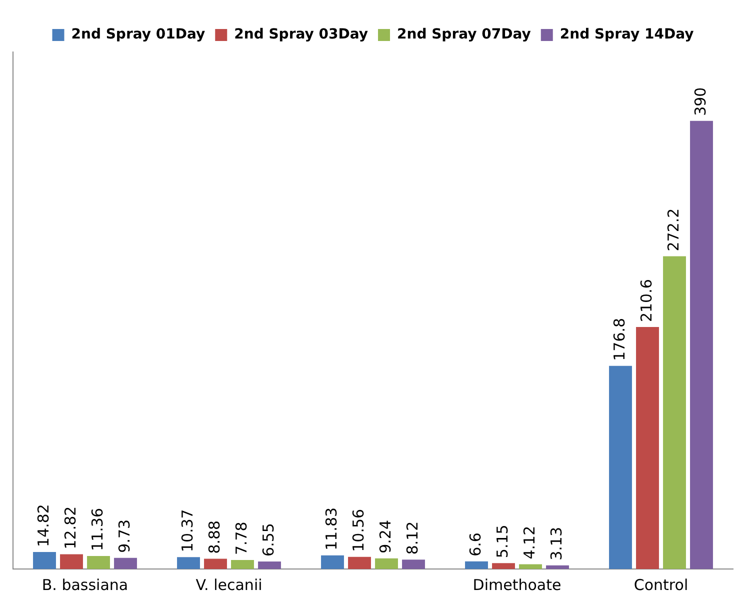 This screenshot has height=611, width=751. I want to click on x-tick-label: Dimethoate, so click(517, 585).